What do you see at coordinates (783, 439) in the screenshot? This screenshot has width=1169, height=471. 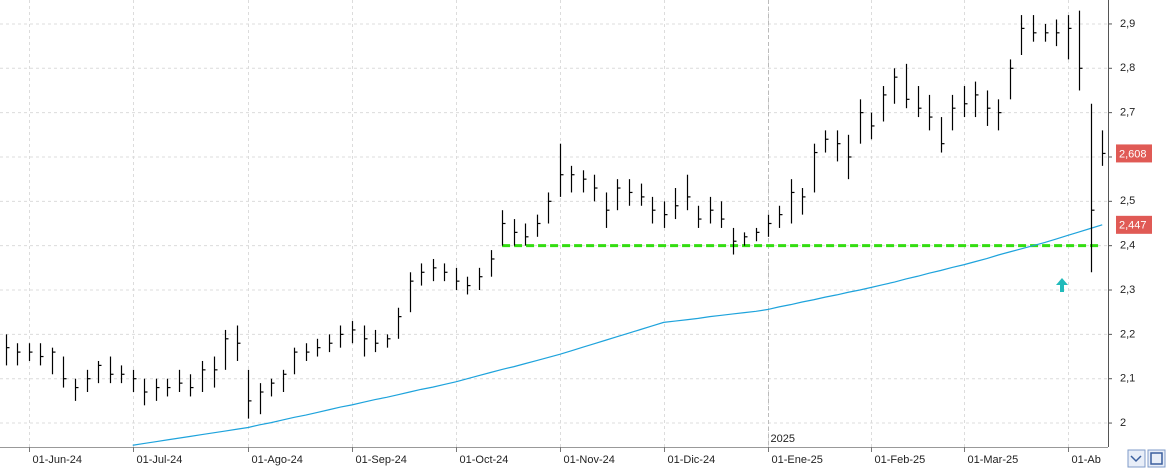 I see `year-label: 2025` at bounding box center [783, 439].